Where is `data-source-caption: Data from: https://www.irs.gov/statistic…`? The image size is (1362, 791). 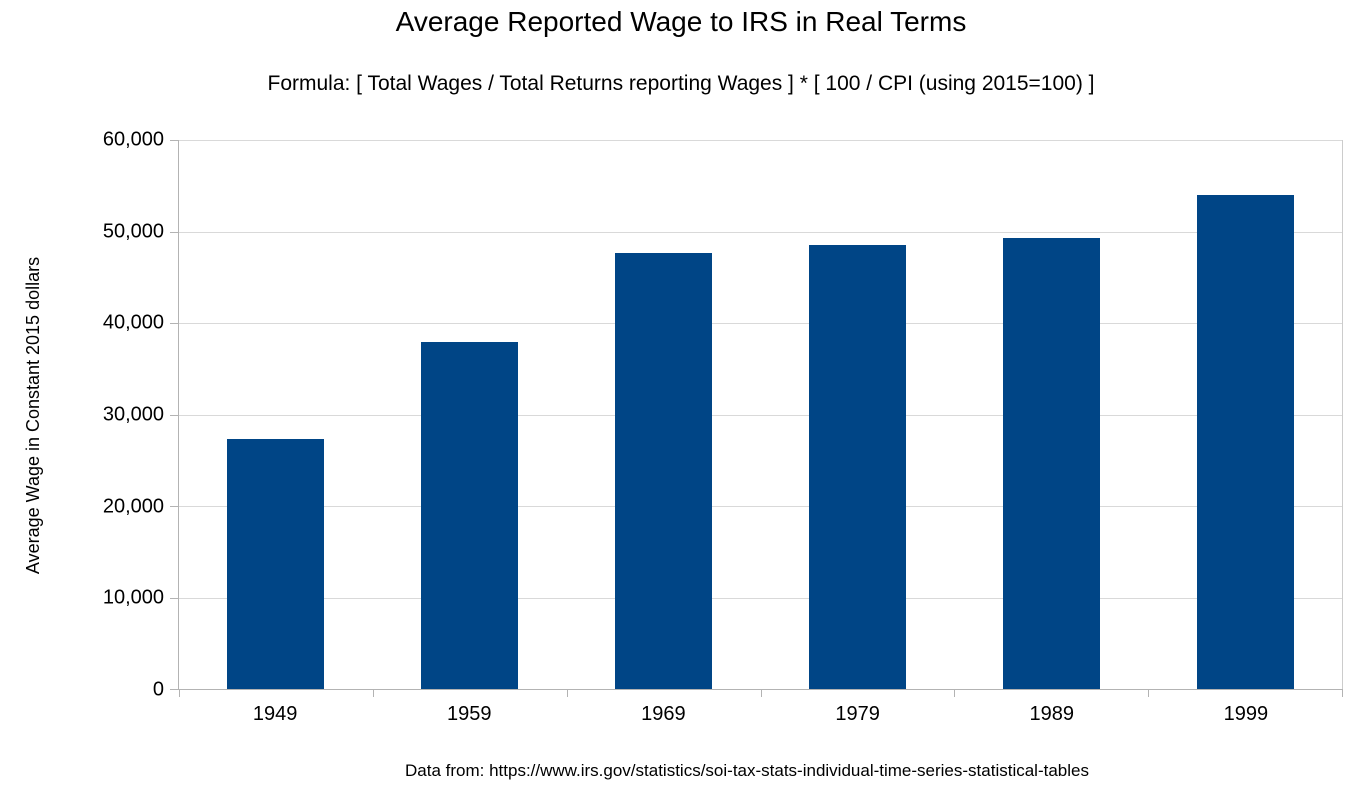
data-source-caption: Data from: https://www.irs.gov/statistic… is located at coordinates (747, 770).